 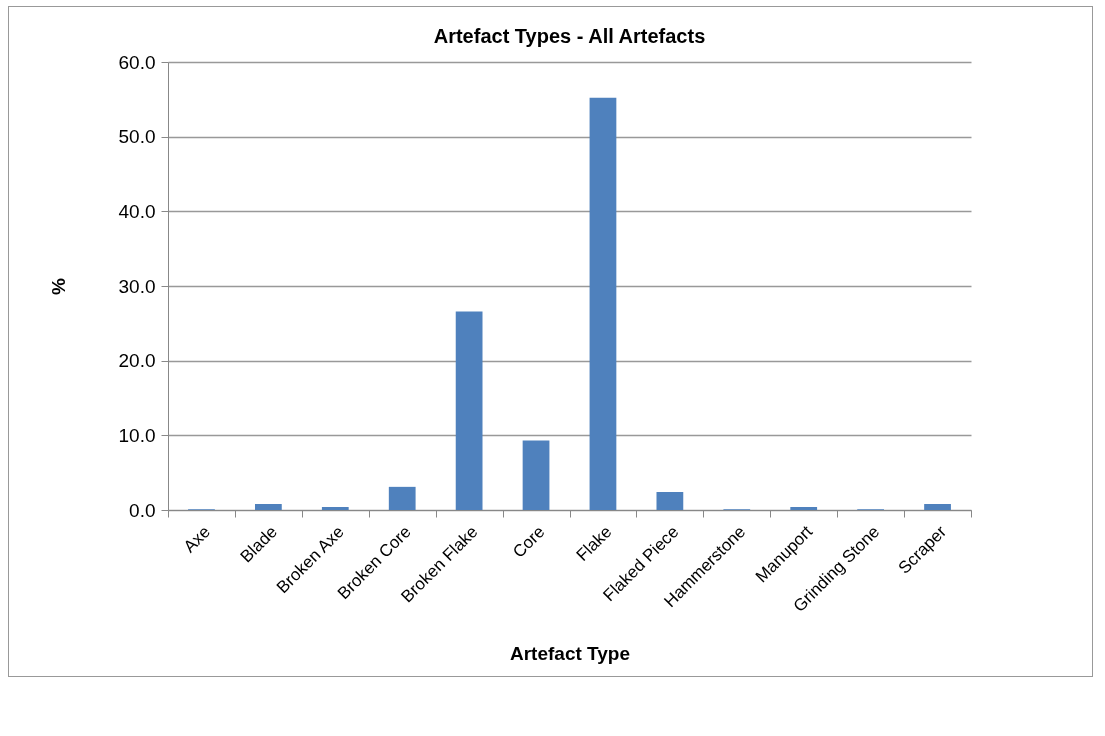 What do you see at coordinates (137, 361) in the screenshot?
I see `y-tick-label: 20.0` at bounding box center [137, 361].